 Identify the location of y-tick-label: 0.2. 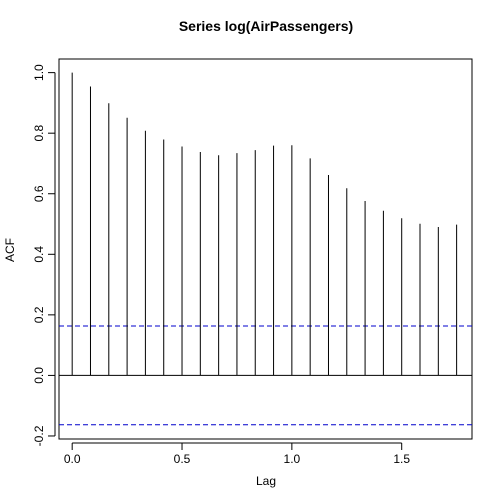
(39, 314).